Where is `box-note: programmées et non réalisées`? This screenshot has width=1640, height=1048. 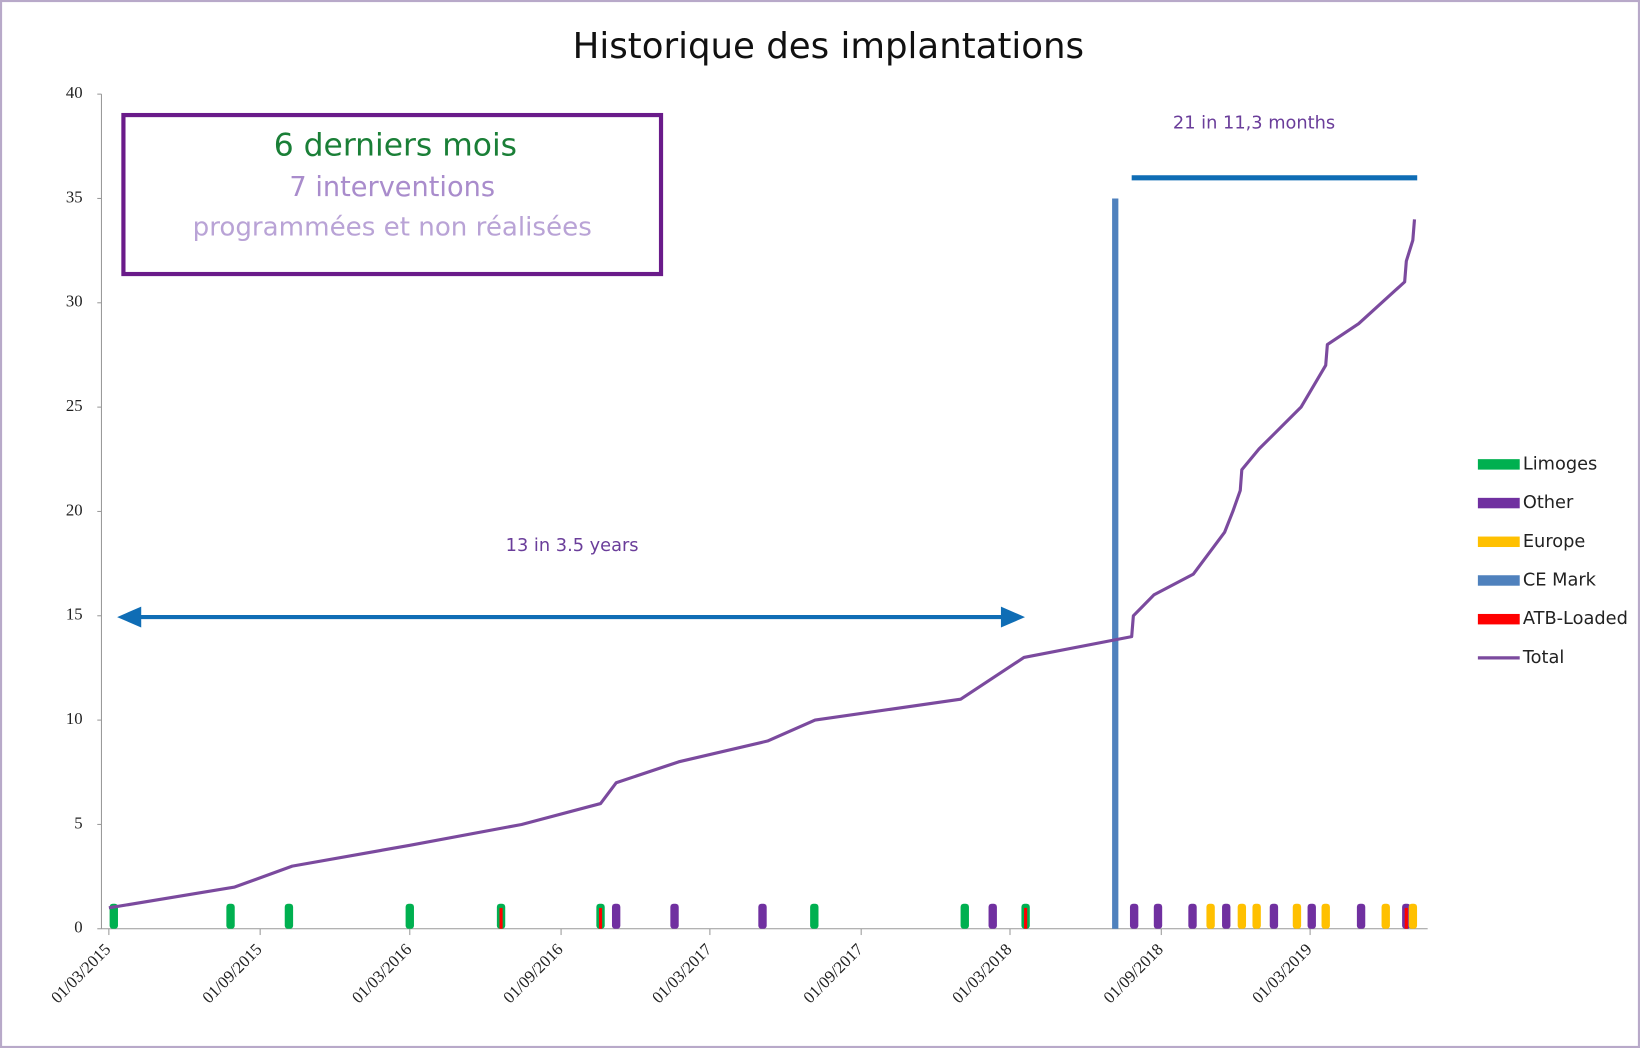 box-note: programmées et non réalisées is located at coordinates (392, 228).